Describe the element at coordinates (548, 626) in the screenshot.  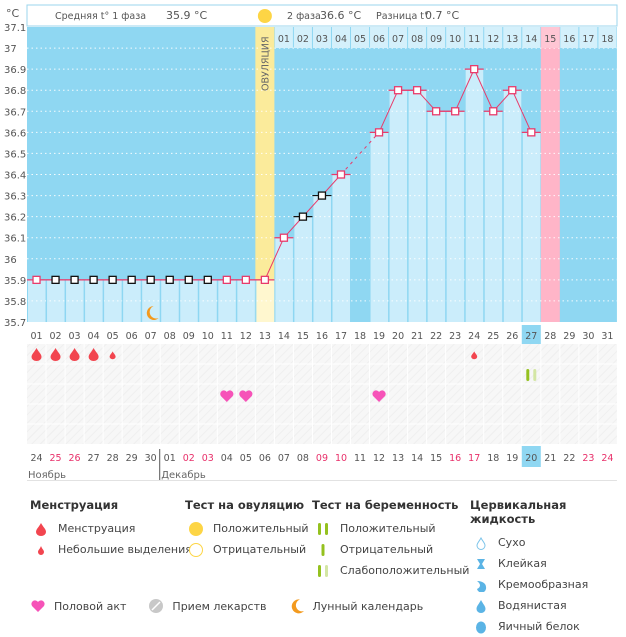
I see `legend-item: Яичный белок` at that location.